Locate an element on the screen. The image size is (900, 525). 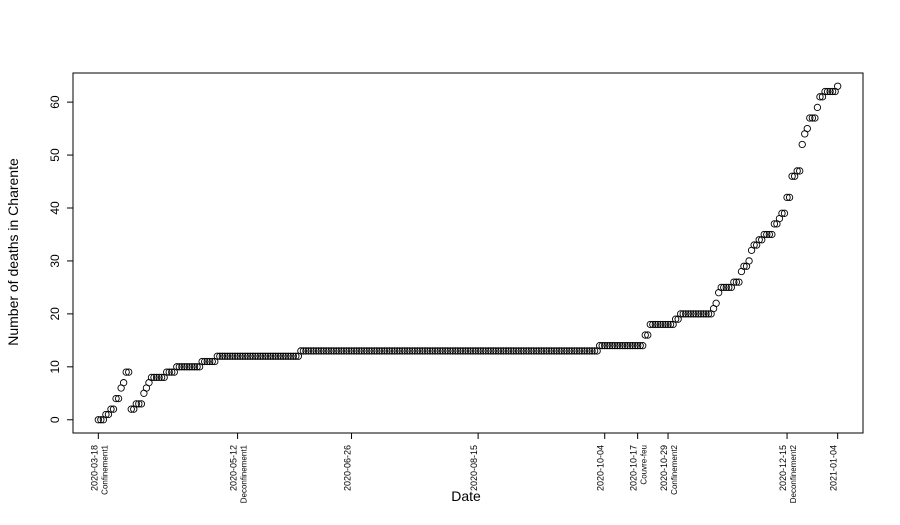
x-event-label: Confinement1 is located at coordinates (104, 469).